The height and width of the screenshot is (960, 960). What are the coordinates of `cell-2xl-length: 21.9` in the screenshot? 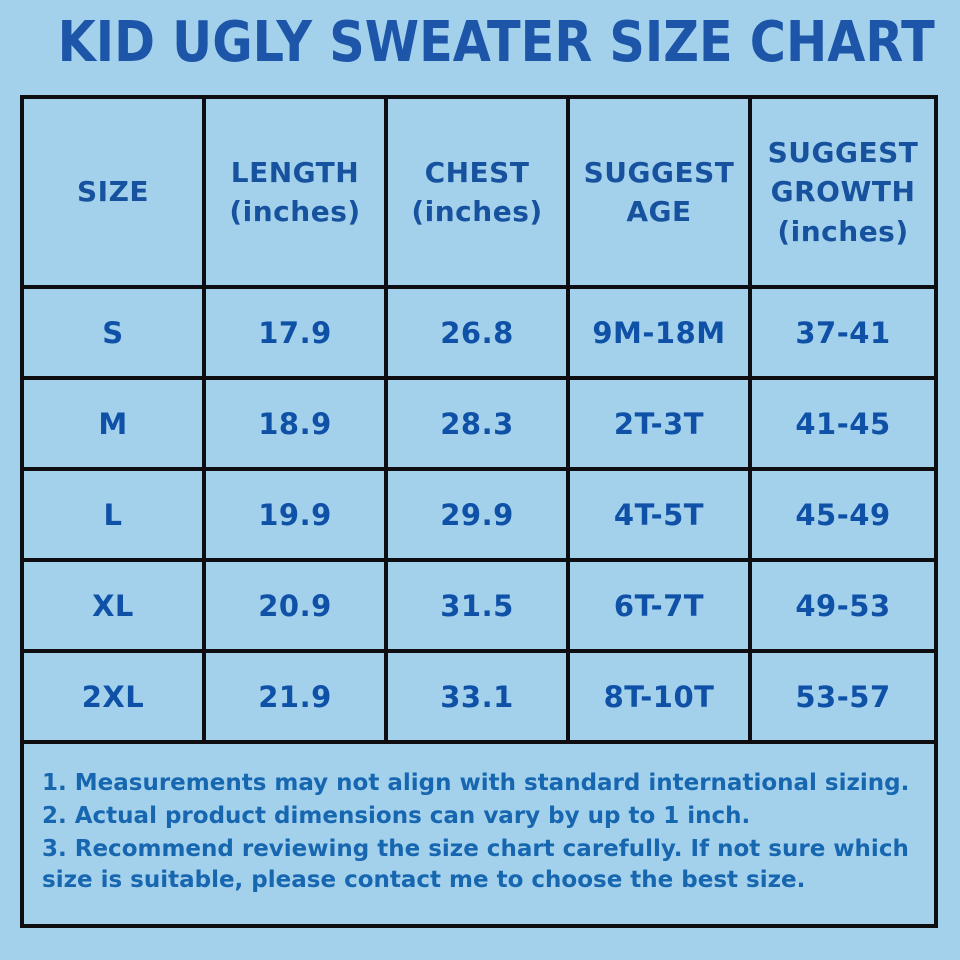 It's located at (297, 698).